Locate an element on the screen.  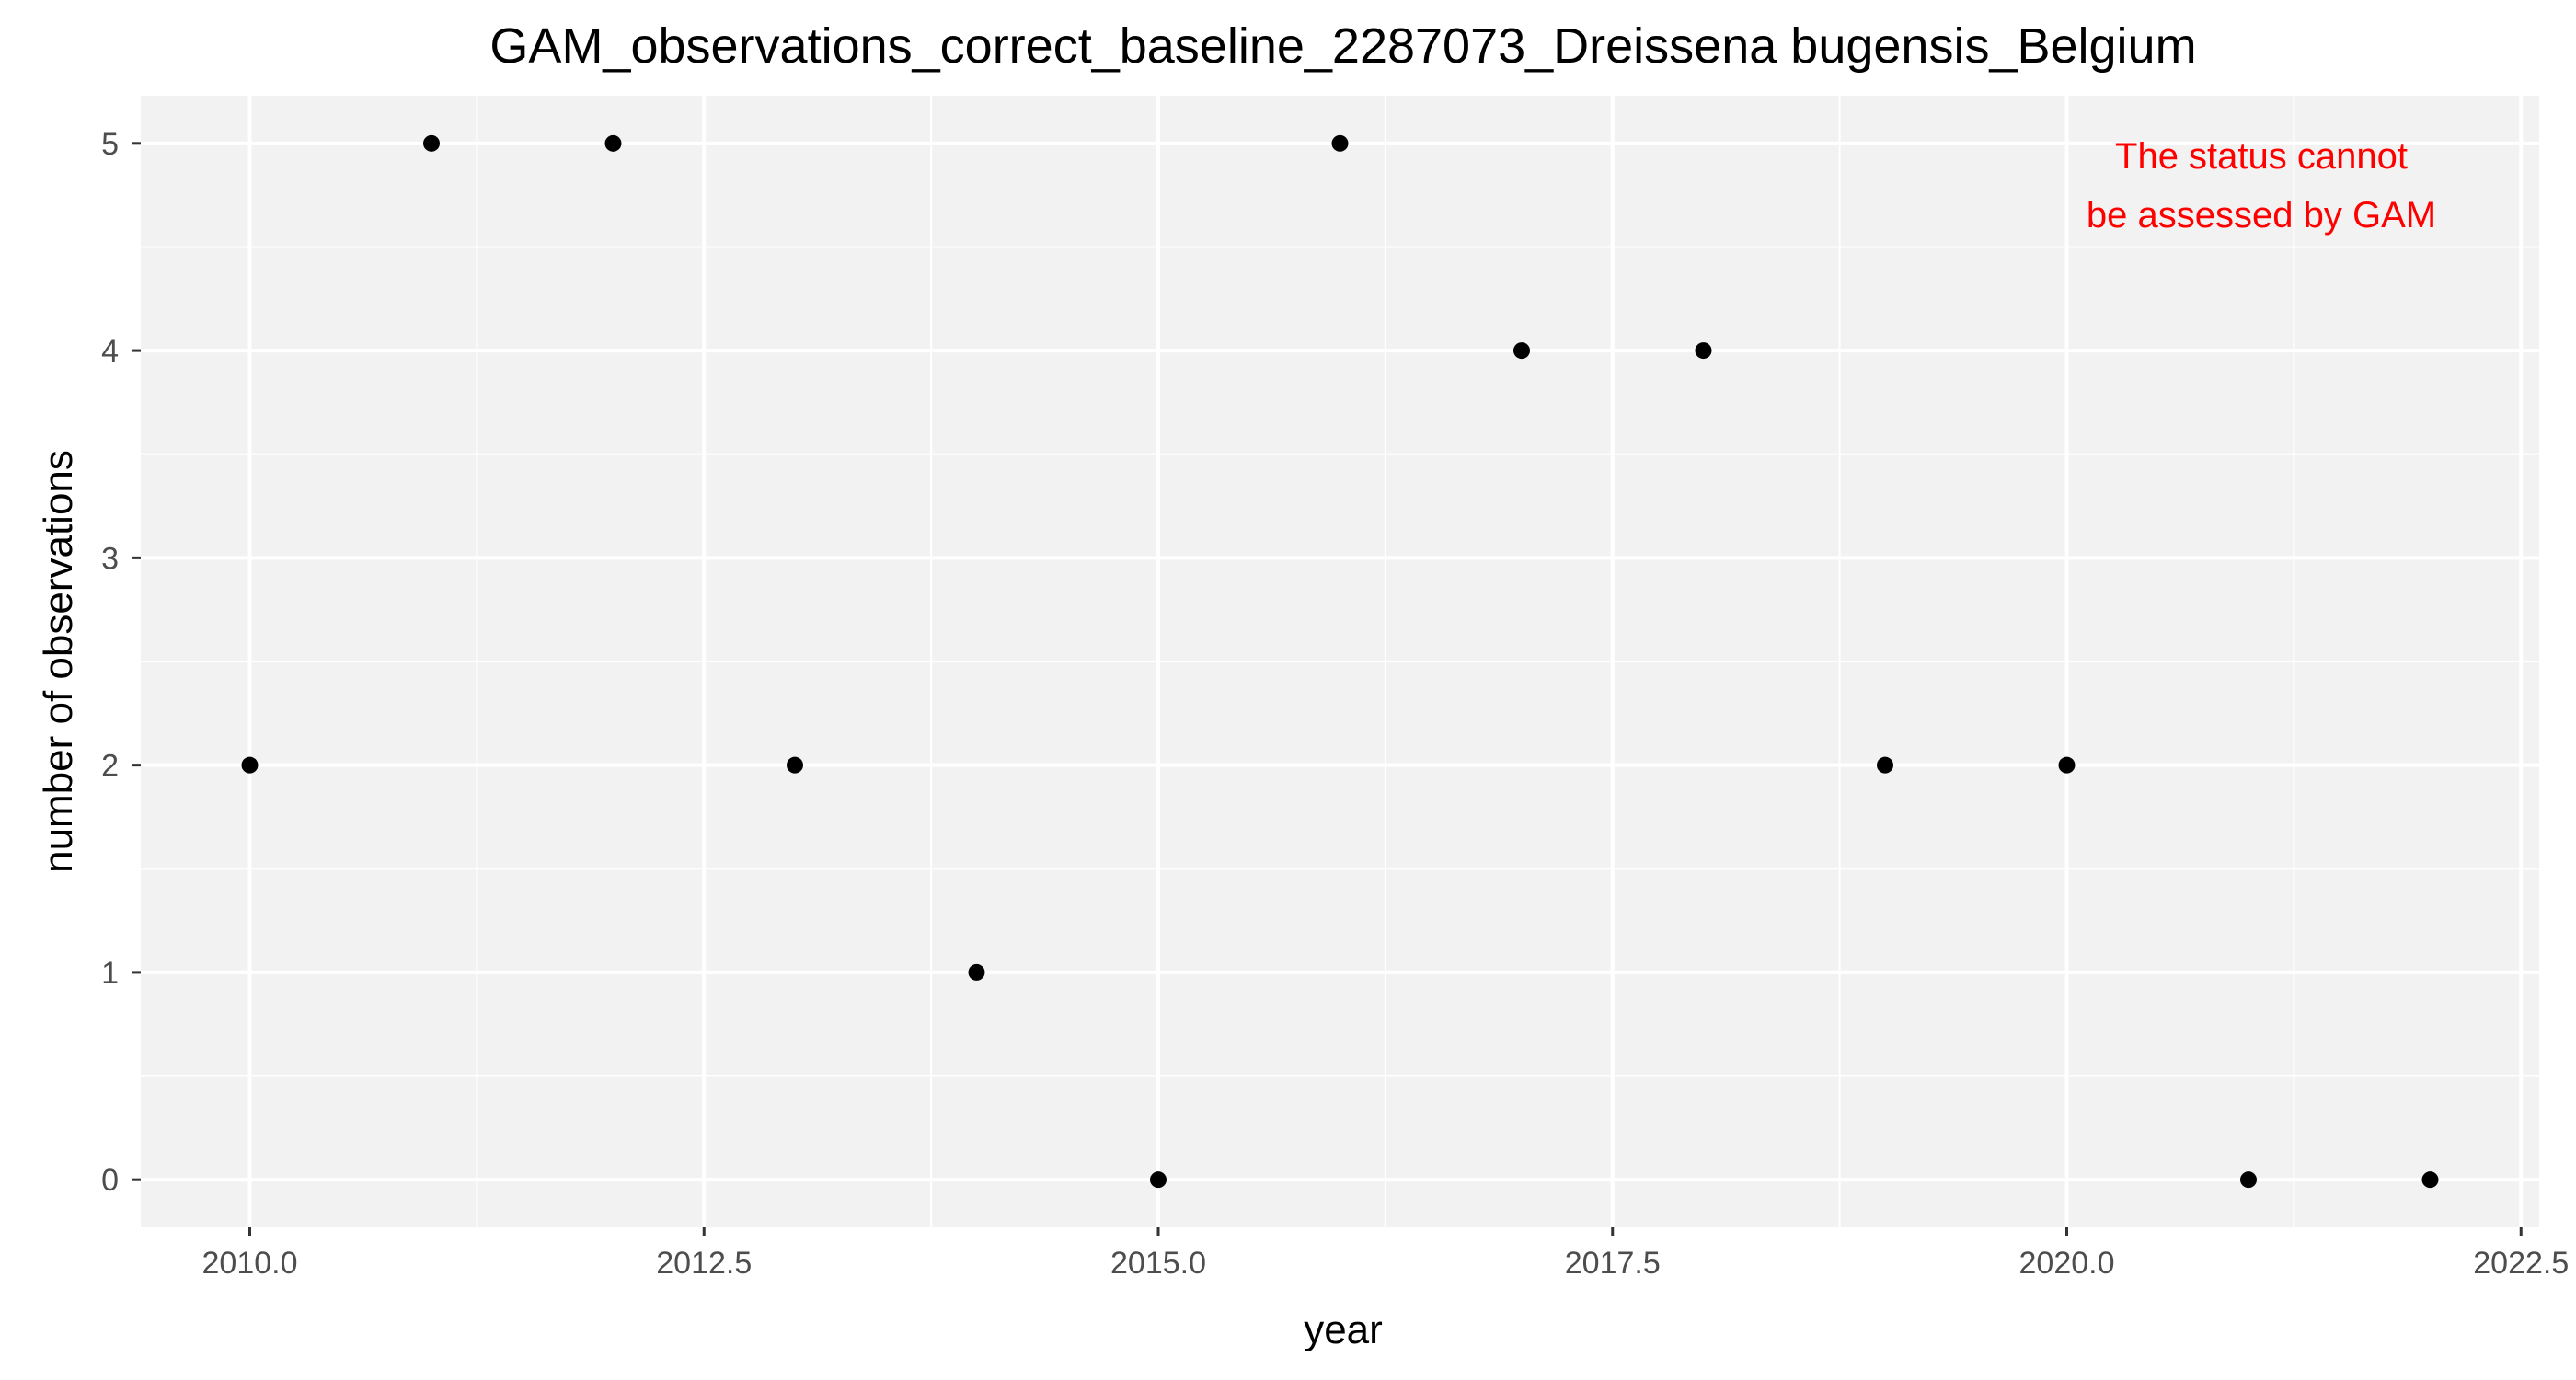
x-tick-label: 2015.0 is located at coordinates (1158, 1263).